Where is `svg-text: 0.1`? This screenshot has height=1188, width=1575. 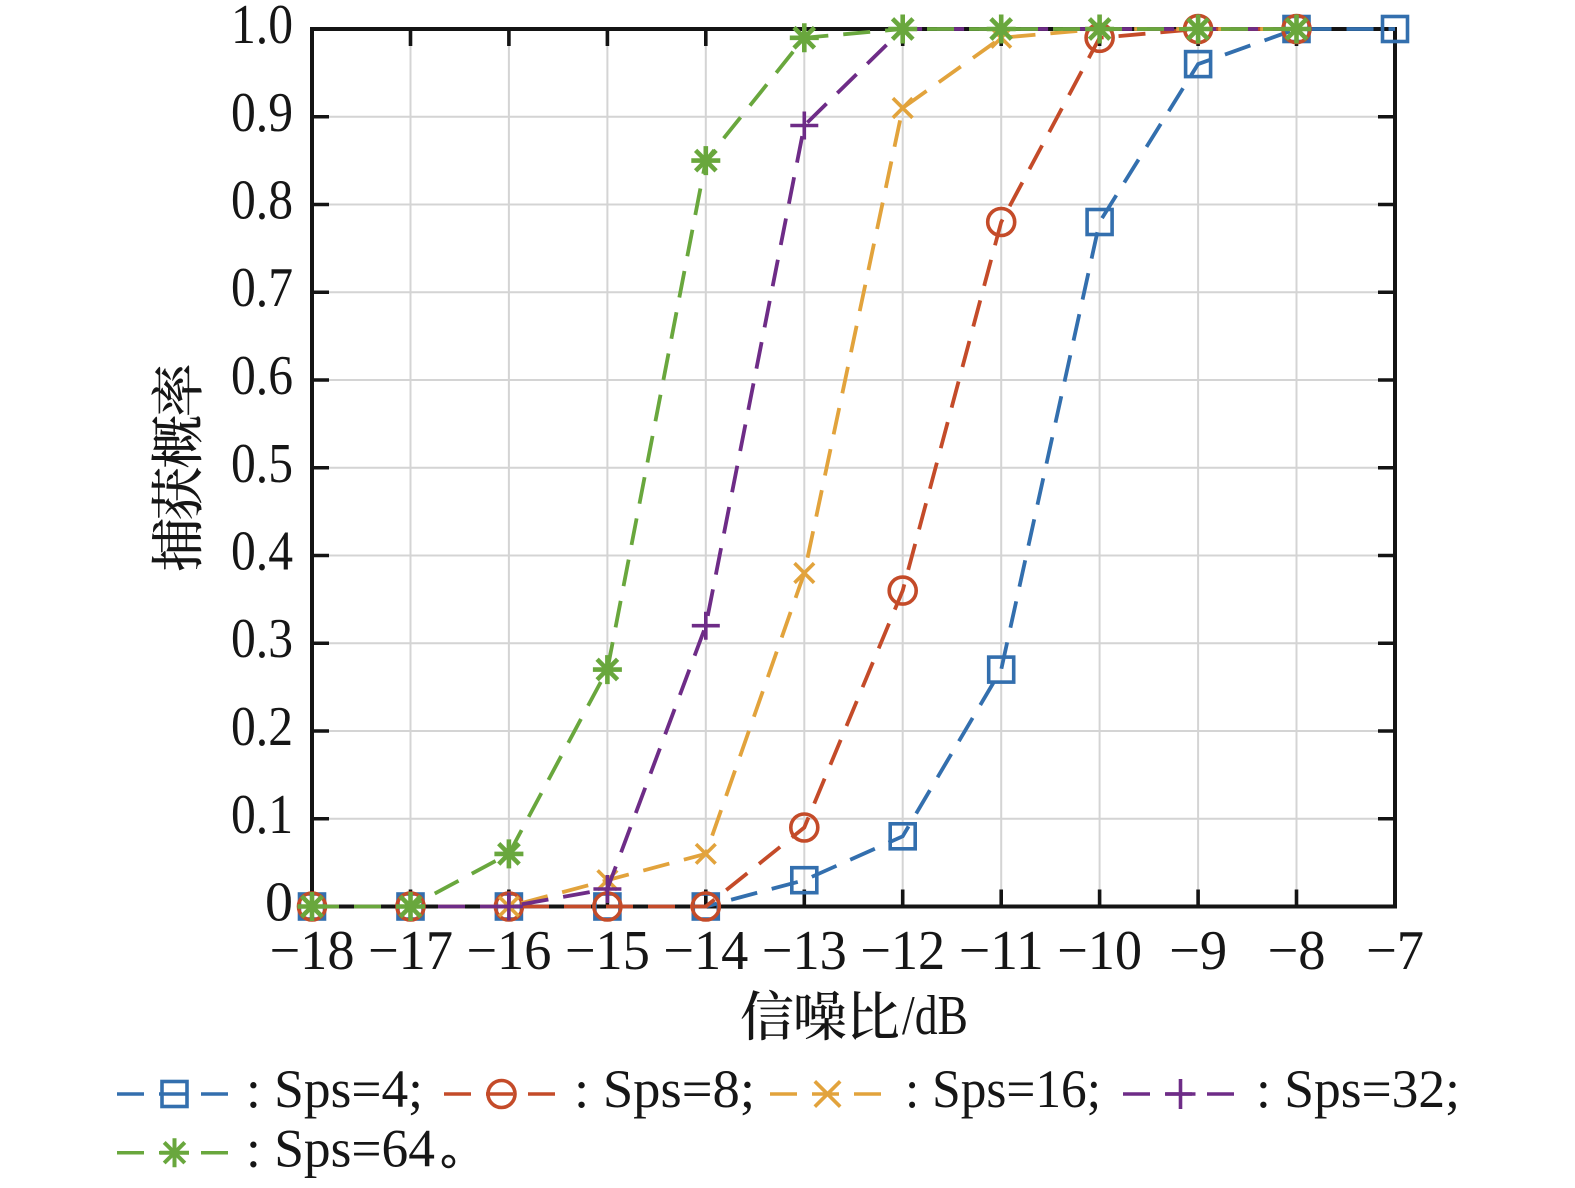 svg-text: 0.1 is located at coordinates (262, 815).